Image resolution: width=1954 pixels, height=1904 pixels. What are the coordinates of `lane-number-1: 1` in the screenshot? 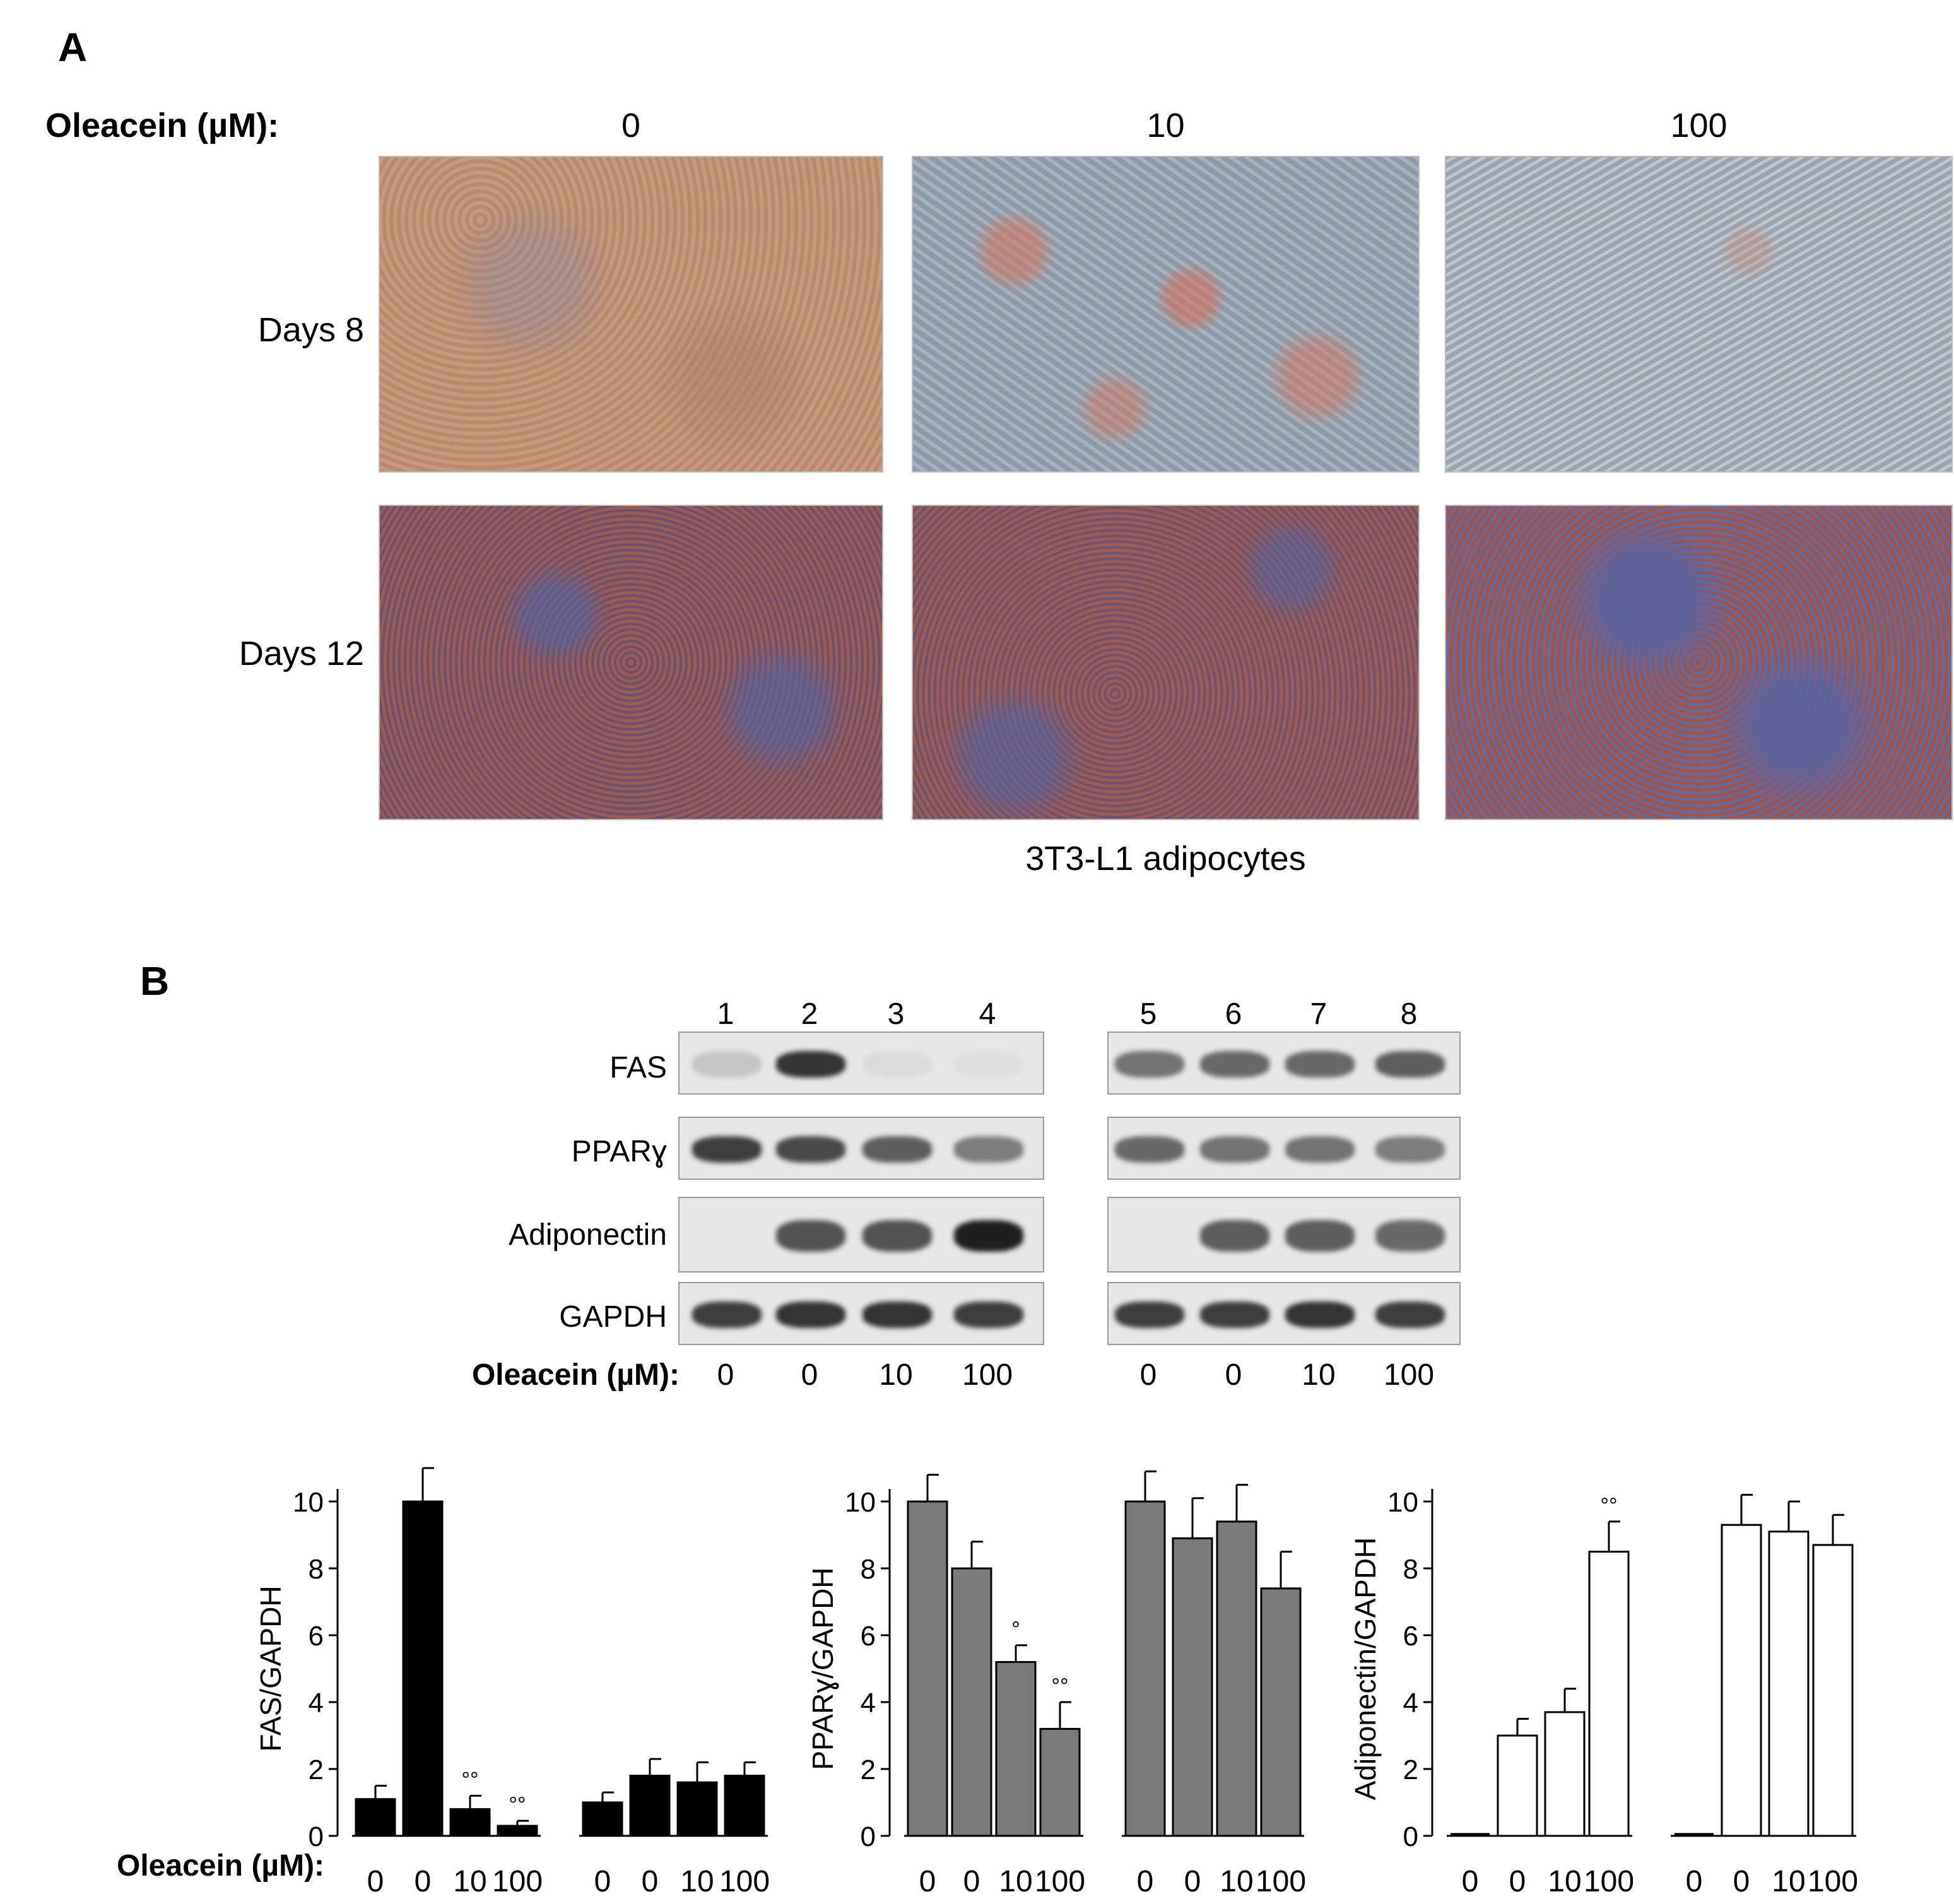 It's located at (725, 1014).